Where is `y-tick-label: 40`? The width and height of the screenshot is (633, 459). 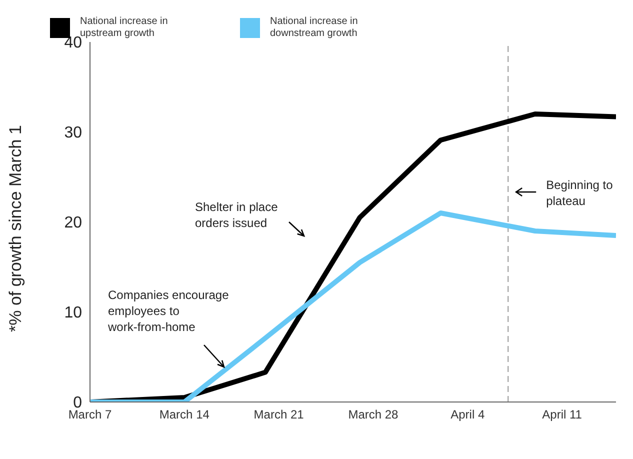 y-tick-label: 40 is located at coordinates (73, 43).